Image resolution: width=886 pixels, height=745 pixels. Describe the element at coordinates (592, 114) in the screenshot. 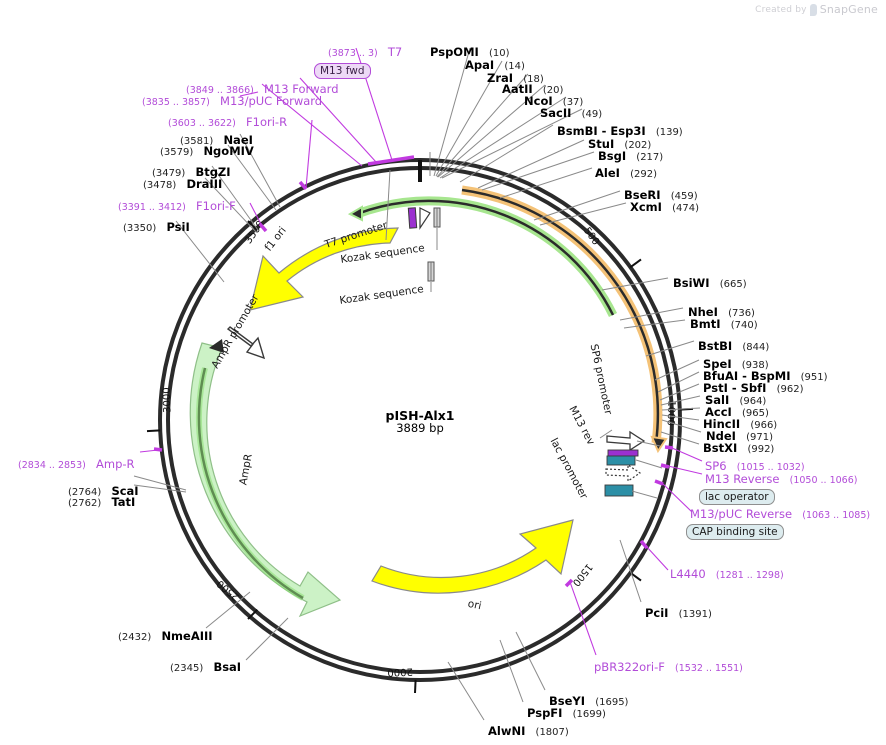

I see `enzyme-position: (49)` at that location.